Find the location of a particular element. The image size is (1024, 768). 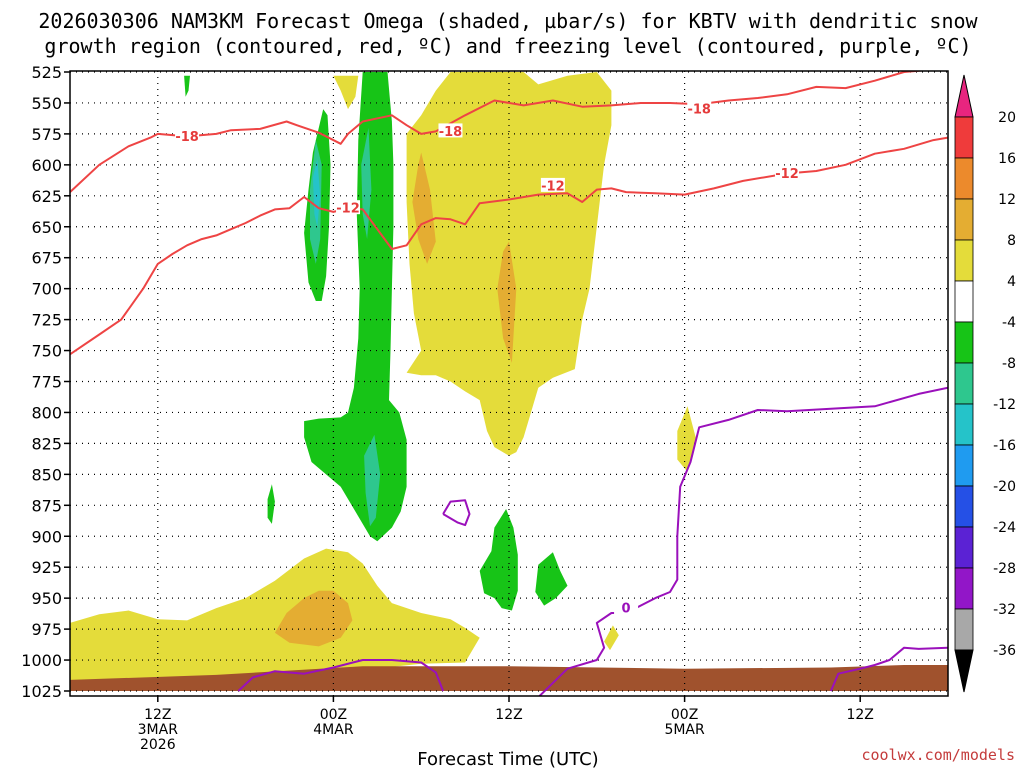

y-tick-label: 1000 is located at coordinates (41, 660).